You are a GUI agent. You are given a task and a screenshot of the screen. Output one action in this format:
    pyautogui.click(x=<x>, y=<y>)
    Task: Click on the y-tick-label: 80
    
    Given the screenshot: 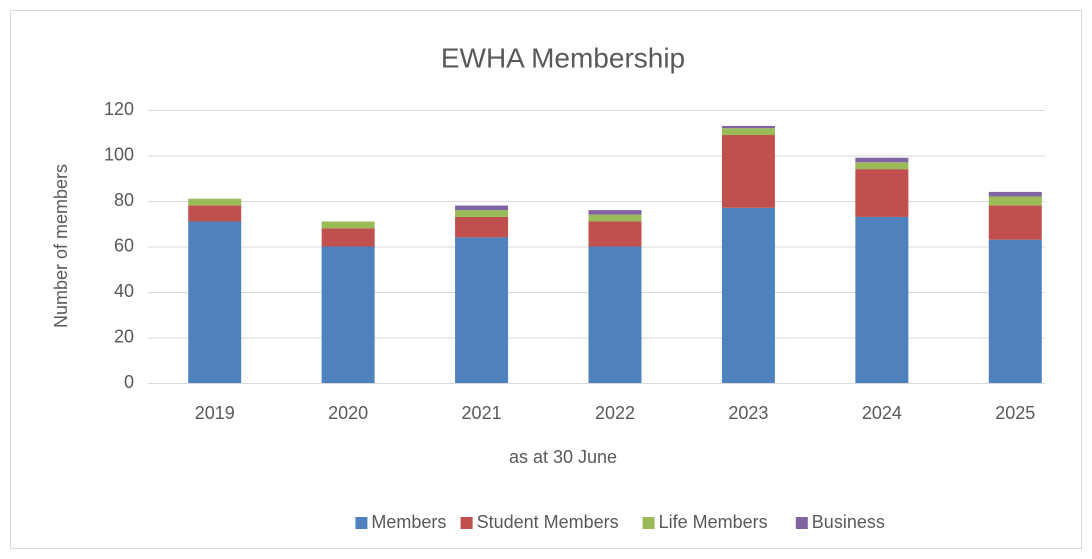 What is the action you would take?
    pyautogui.click(x=124, y=200)
    